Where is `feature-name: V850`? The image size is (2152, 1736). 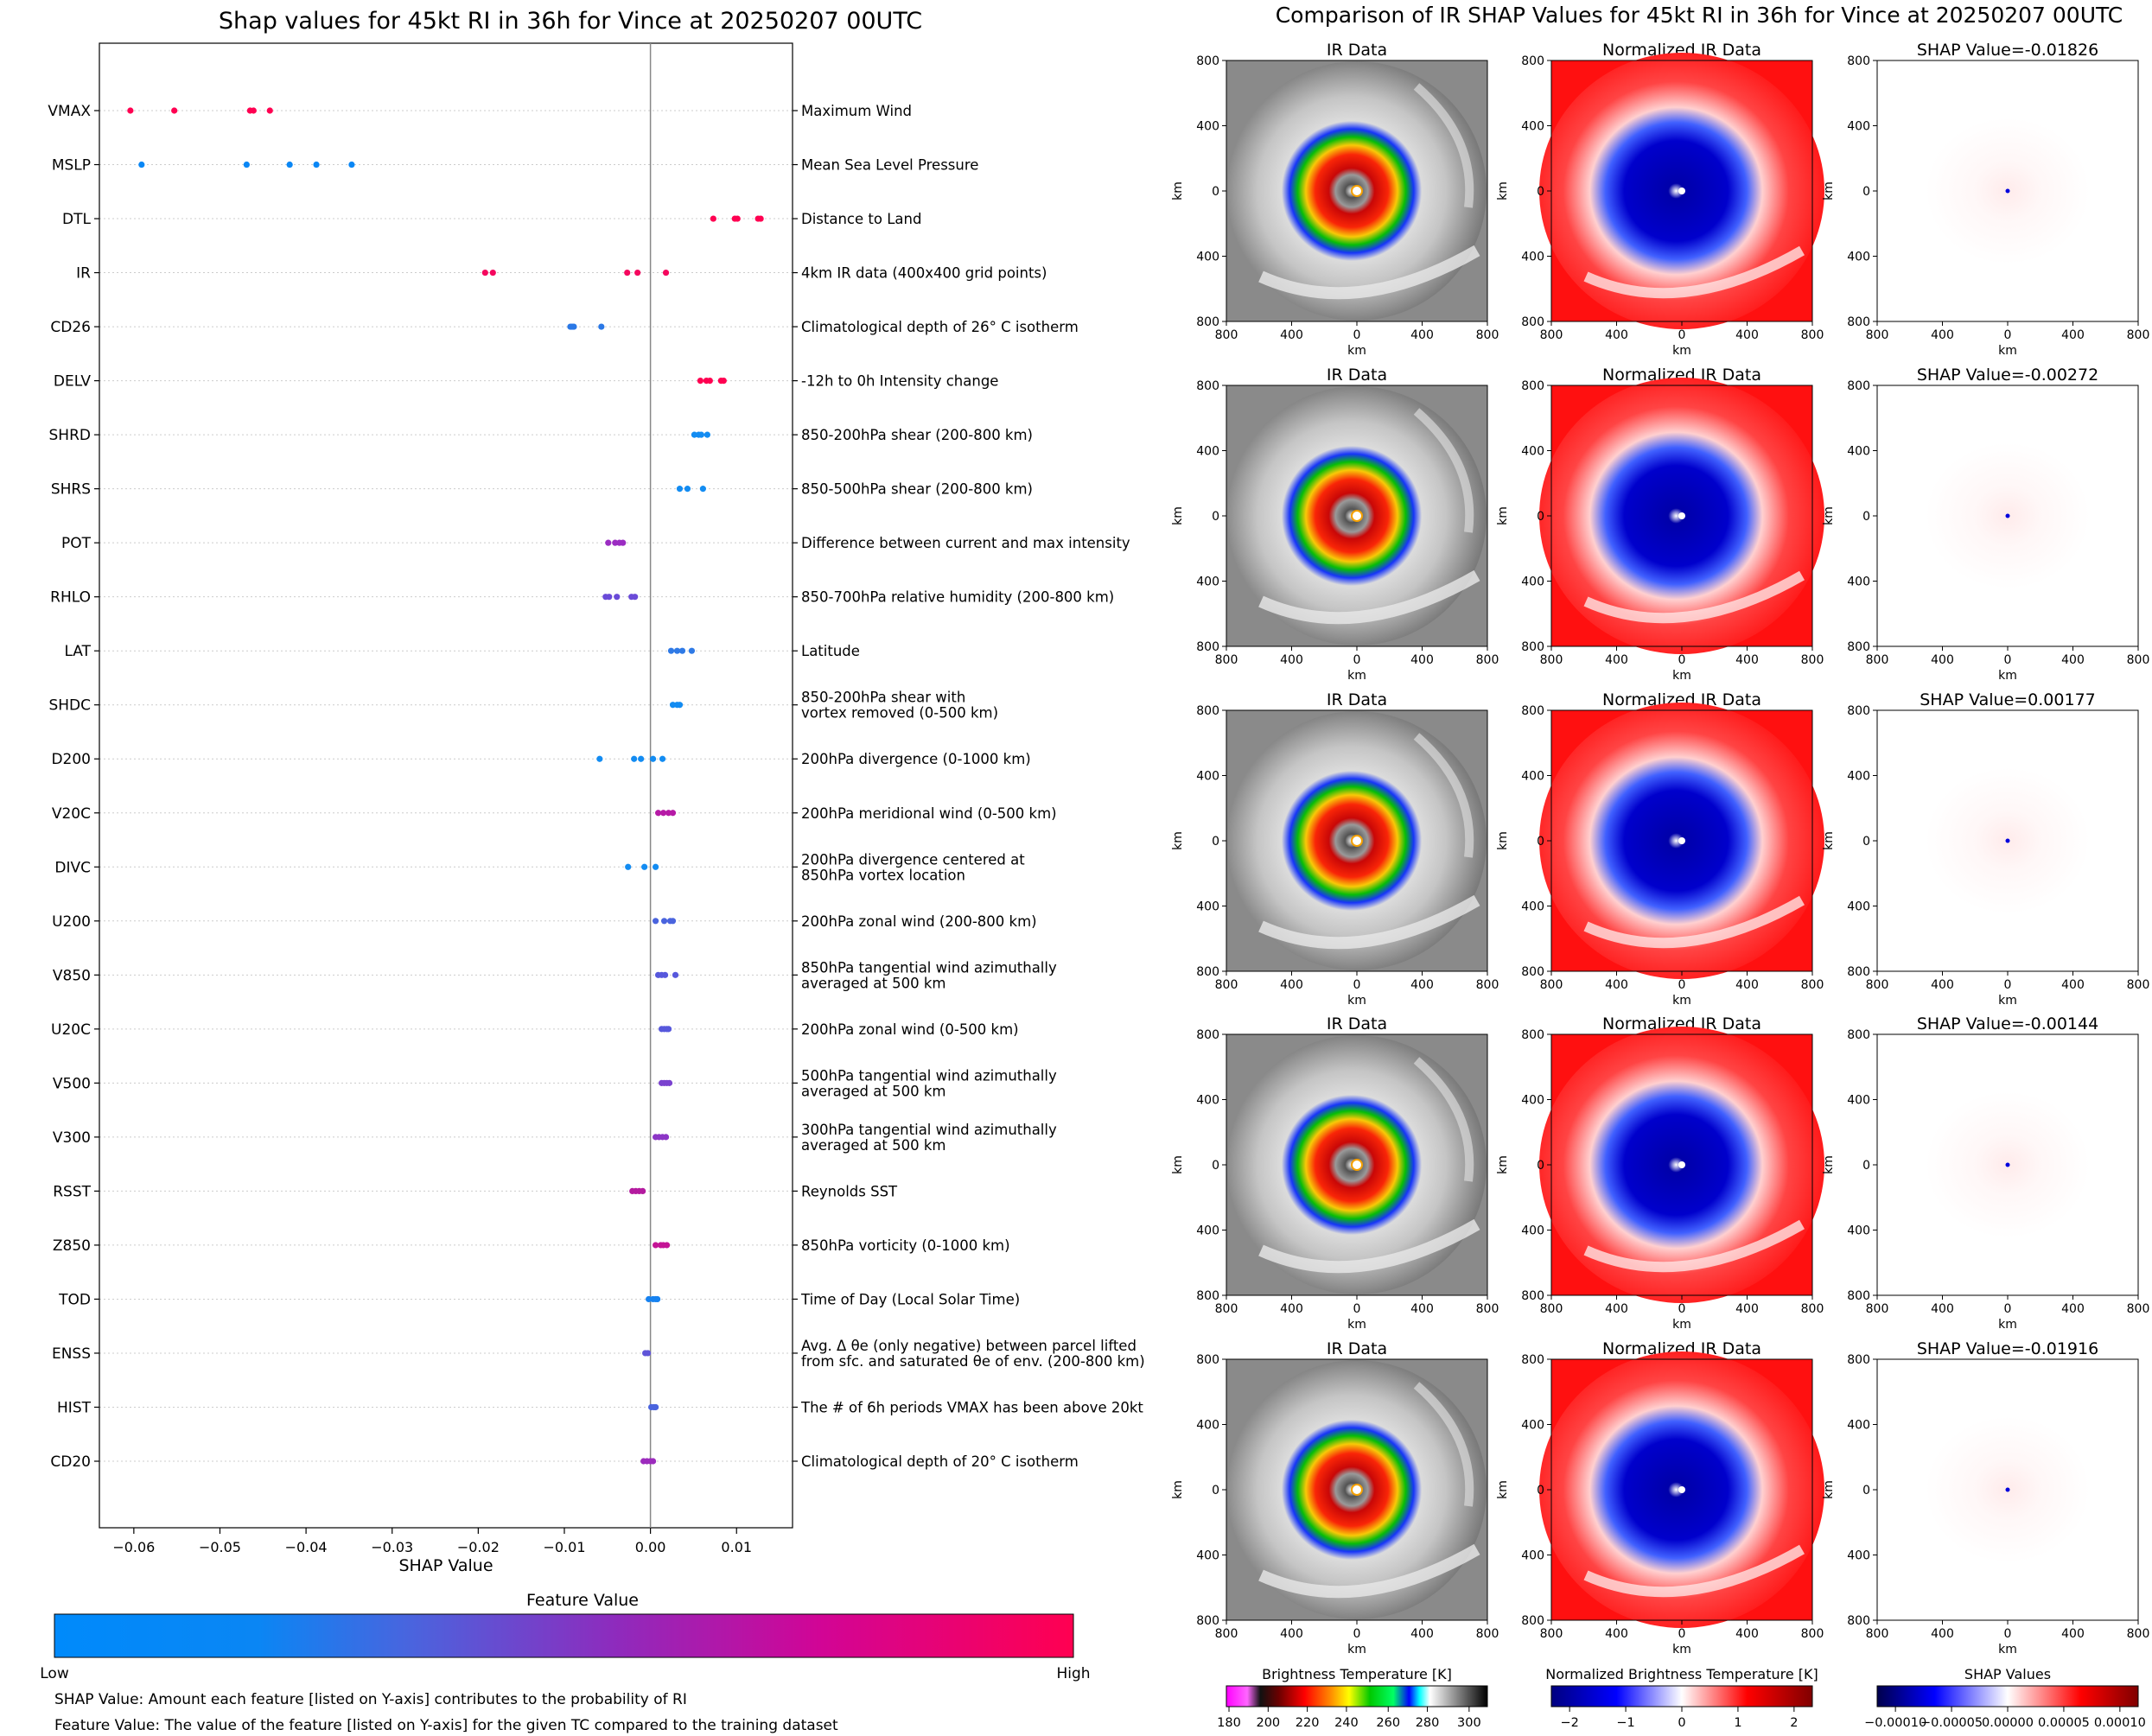 feature-name: V850 is located at coordinates (72, 975).